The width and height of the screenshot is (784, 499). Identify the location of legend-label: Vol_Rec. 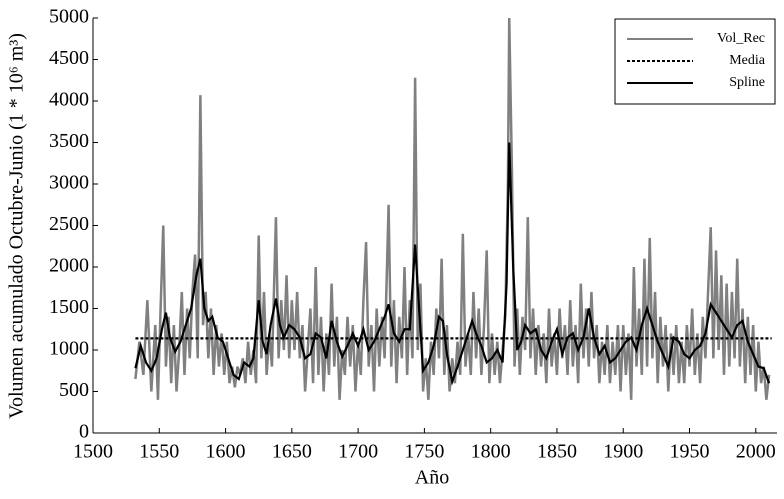
(741, 38).